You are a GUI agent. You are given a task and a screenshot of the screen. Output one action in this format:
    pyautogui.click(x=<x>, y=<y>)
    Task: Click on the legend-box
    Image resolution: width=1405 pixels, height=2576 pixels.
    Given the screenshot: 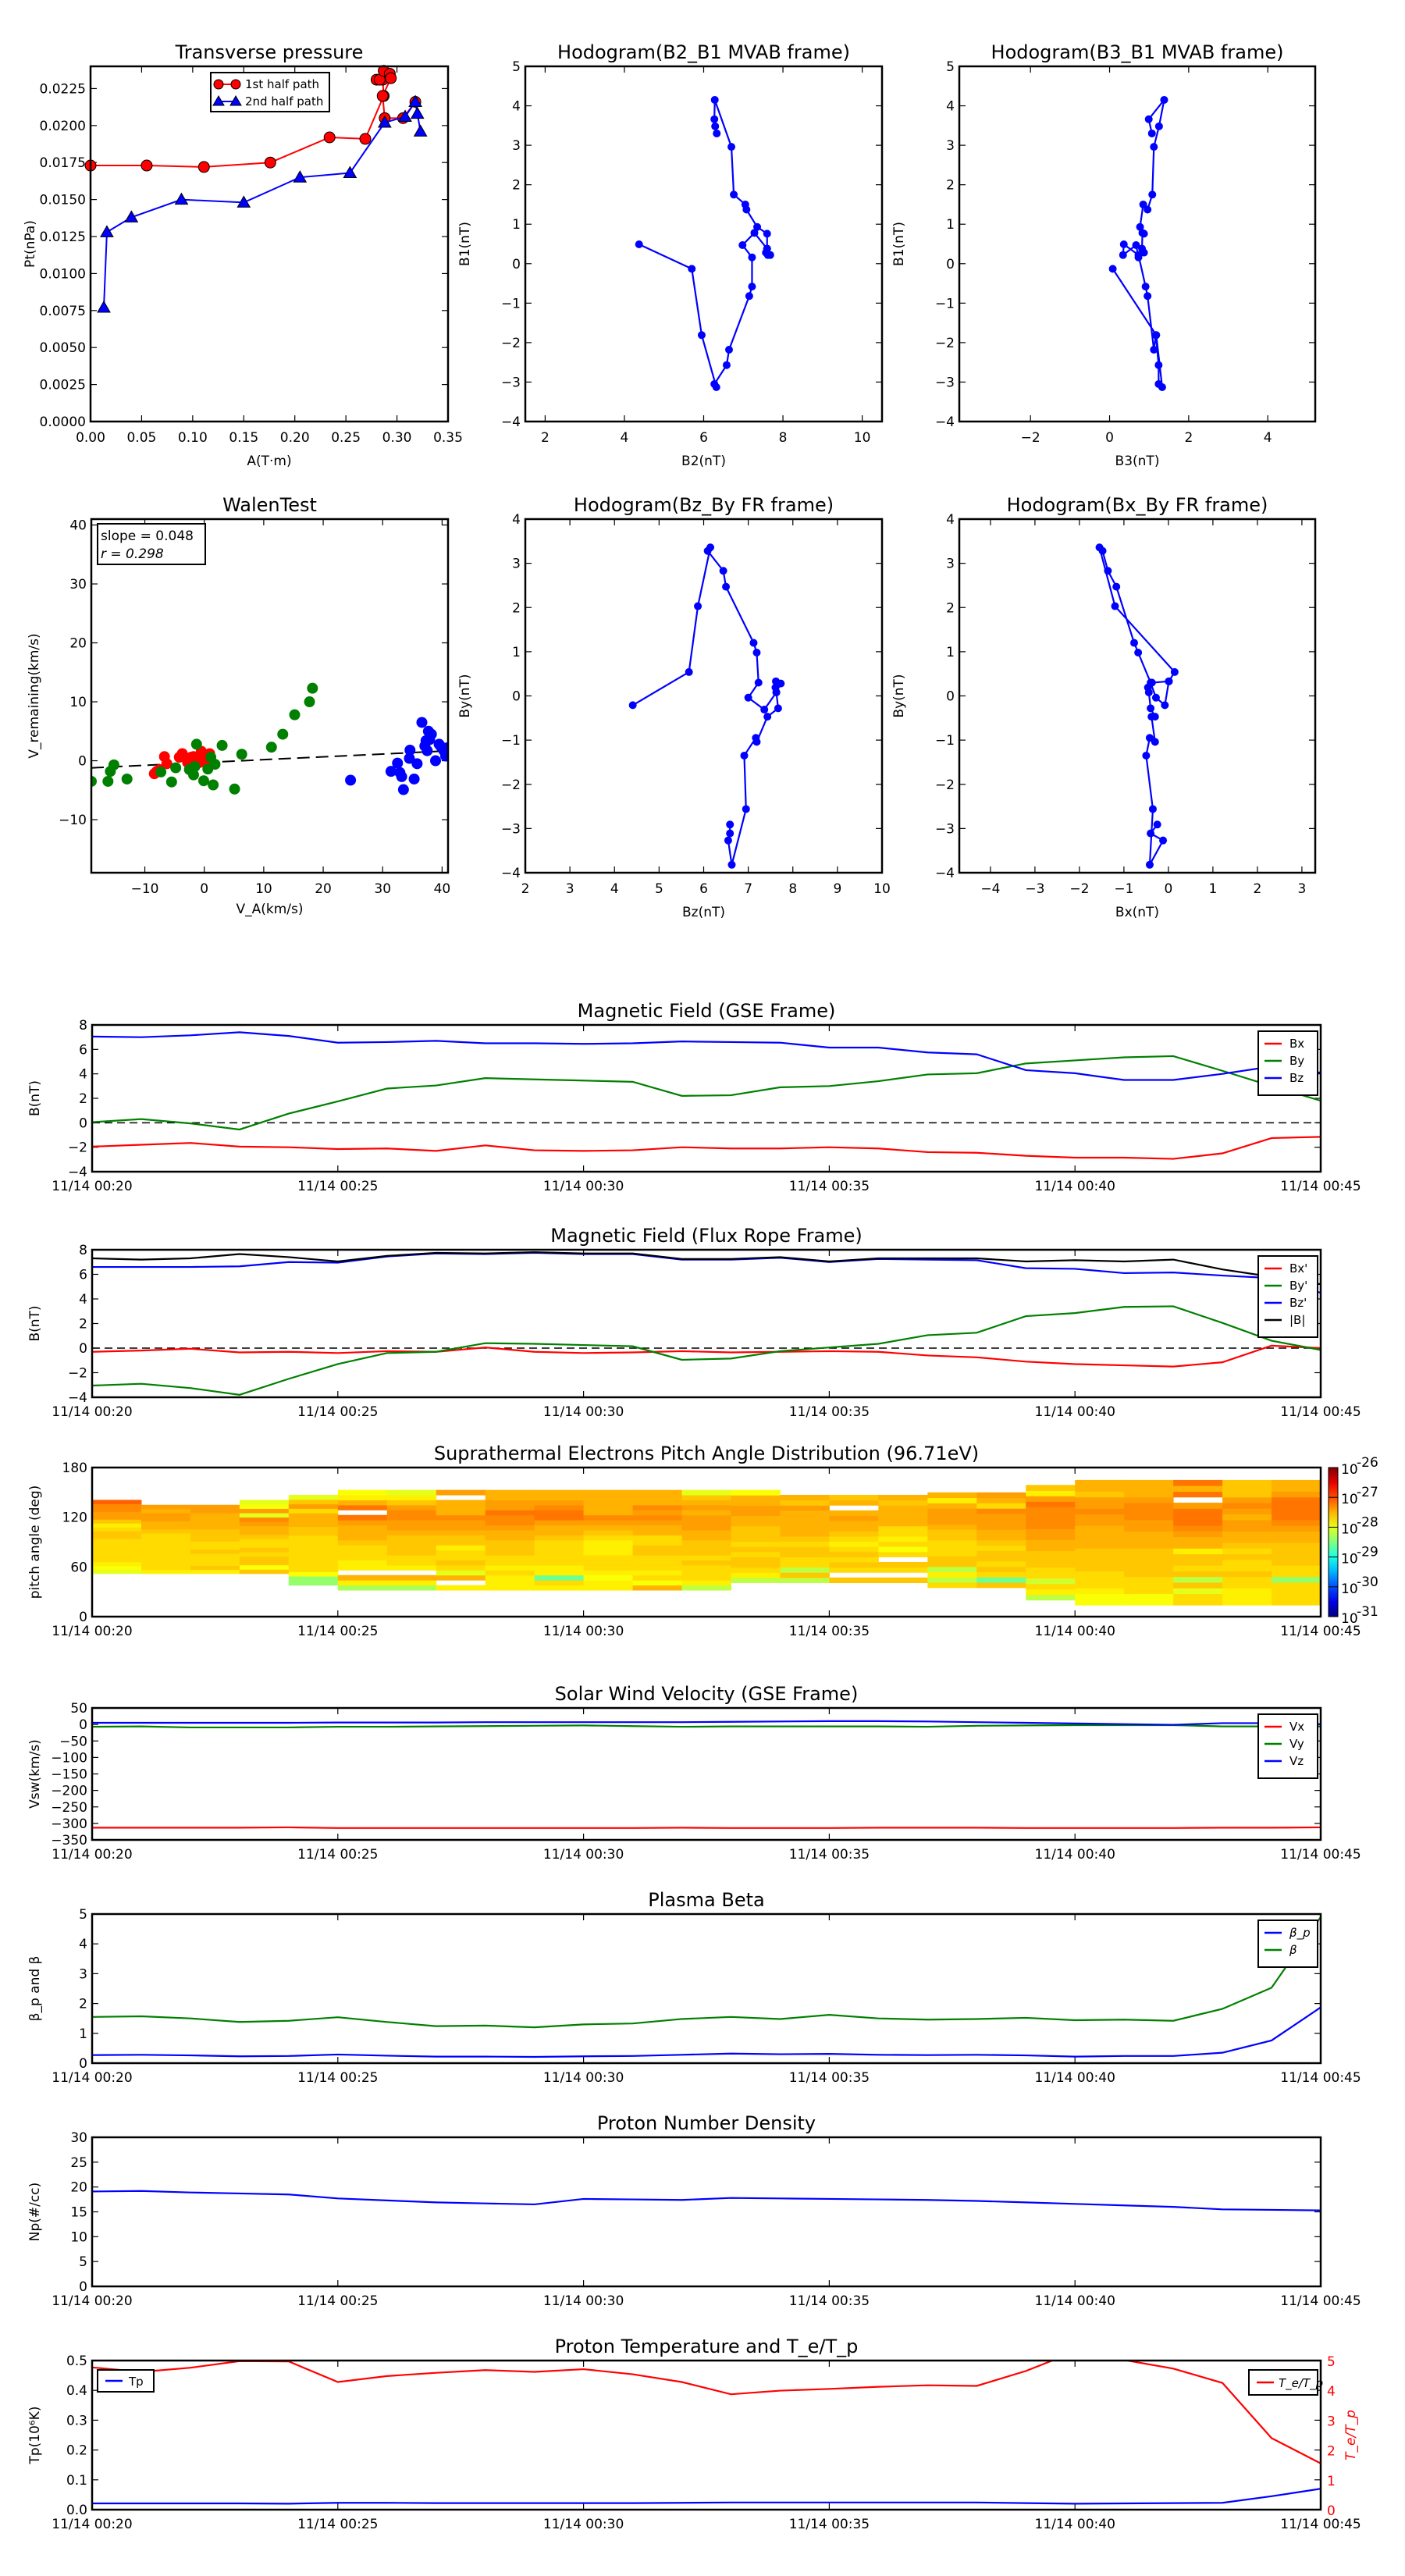 What is the action you would take?
    pyautogui.click(x=1288, y=1296)
    